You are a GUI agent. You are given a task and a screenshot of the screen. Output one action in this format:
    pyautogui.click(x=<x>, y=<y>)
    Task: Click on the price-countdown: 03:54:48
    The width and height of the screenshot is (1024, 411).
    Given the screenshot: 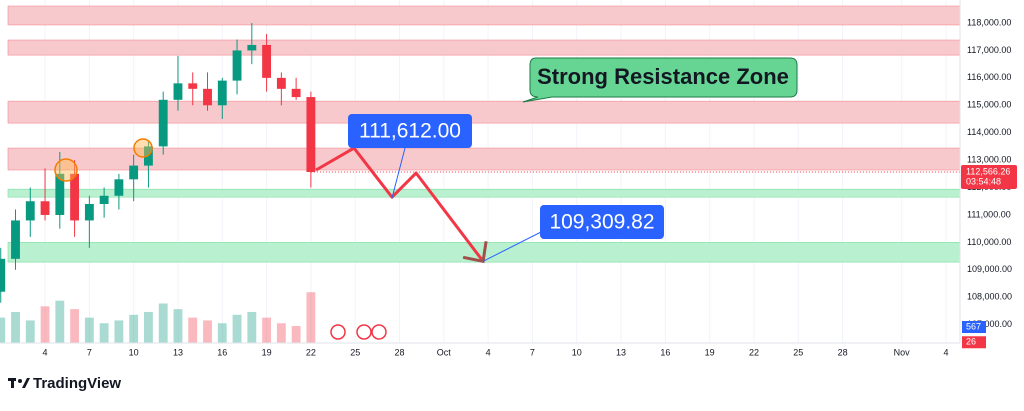 What is the action you would take?
    pyautogui.click(x=983, y=181)
    